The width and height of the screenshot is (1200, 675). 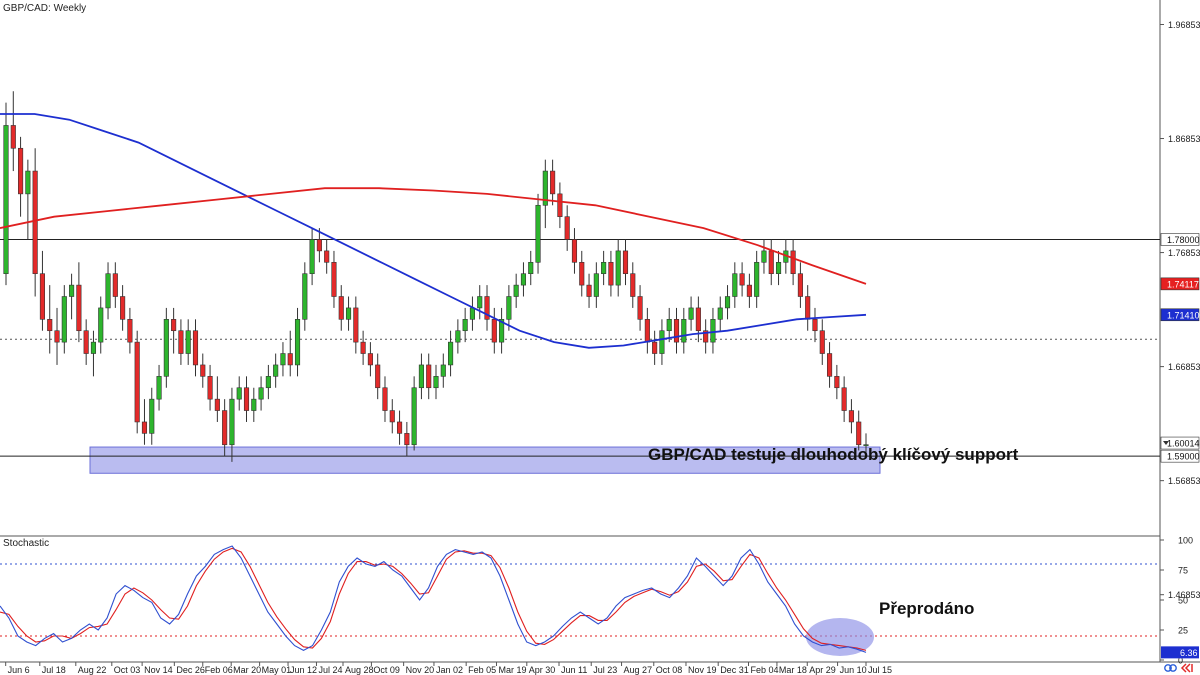 What do you see at coordinates (1180, 315) in the screenshot?
I see `sma-fast-tag-box` at bounding box center [1180, 315].